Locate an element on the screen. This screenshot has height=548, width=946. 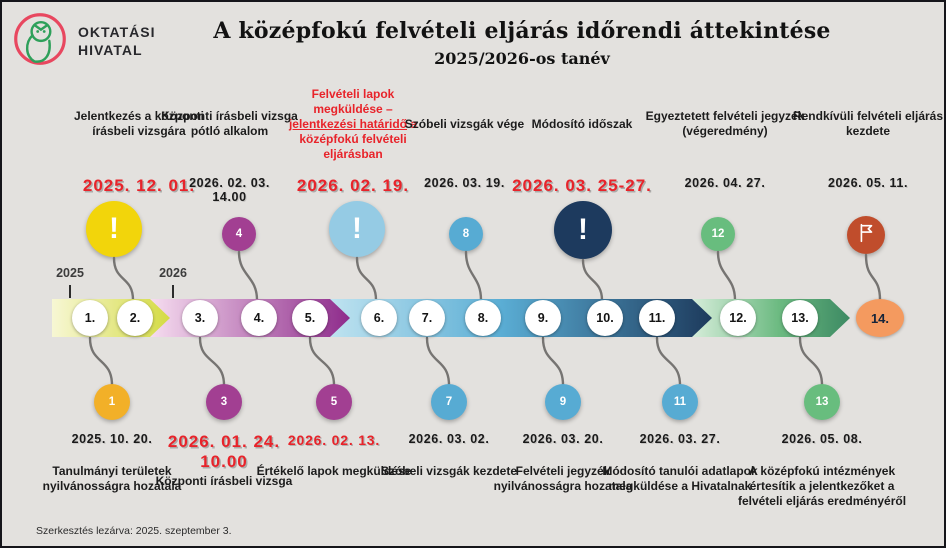
label-part: a középfokú felvételi eljárásban is located at coordinates (358, 138).